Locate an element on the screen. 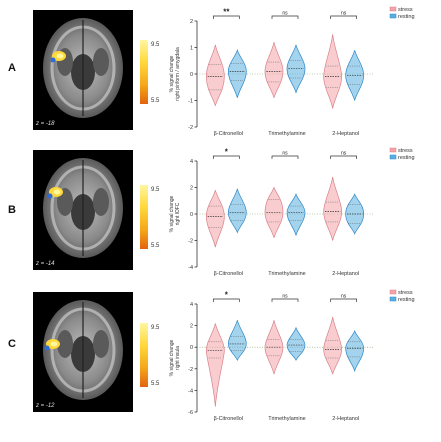  y-axis-label-region: right lOFC is located at coordinates (178, 213).